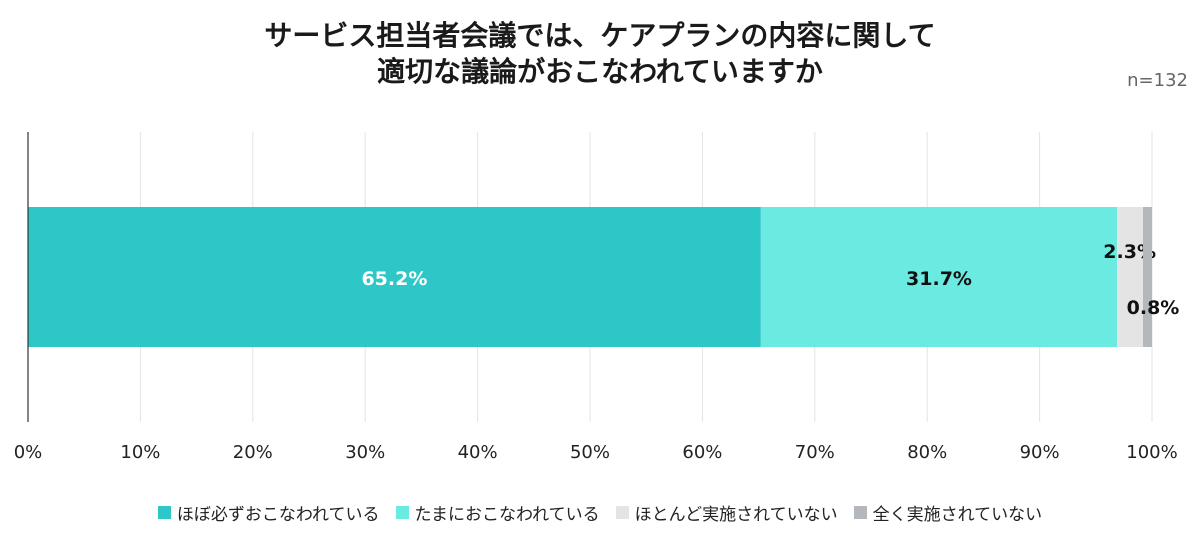 The image size is (1200, 556). What do you see at coordinates (600, 35) in the screenshot?
I see `chart-title-line-1: サービス担当者会議では、ケアプランの内容に関して` at bounding box center [600, 35].